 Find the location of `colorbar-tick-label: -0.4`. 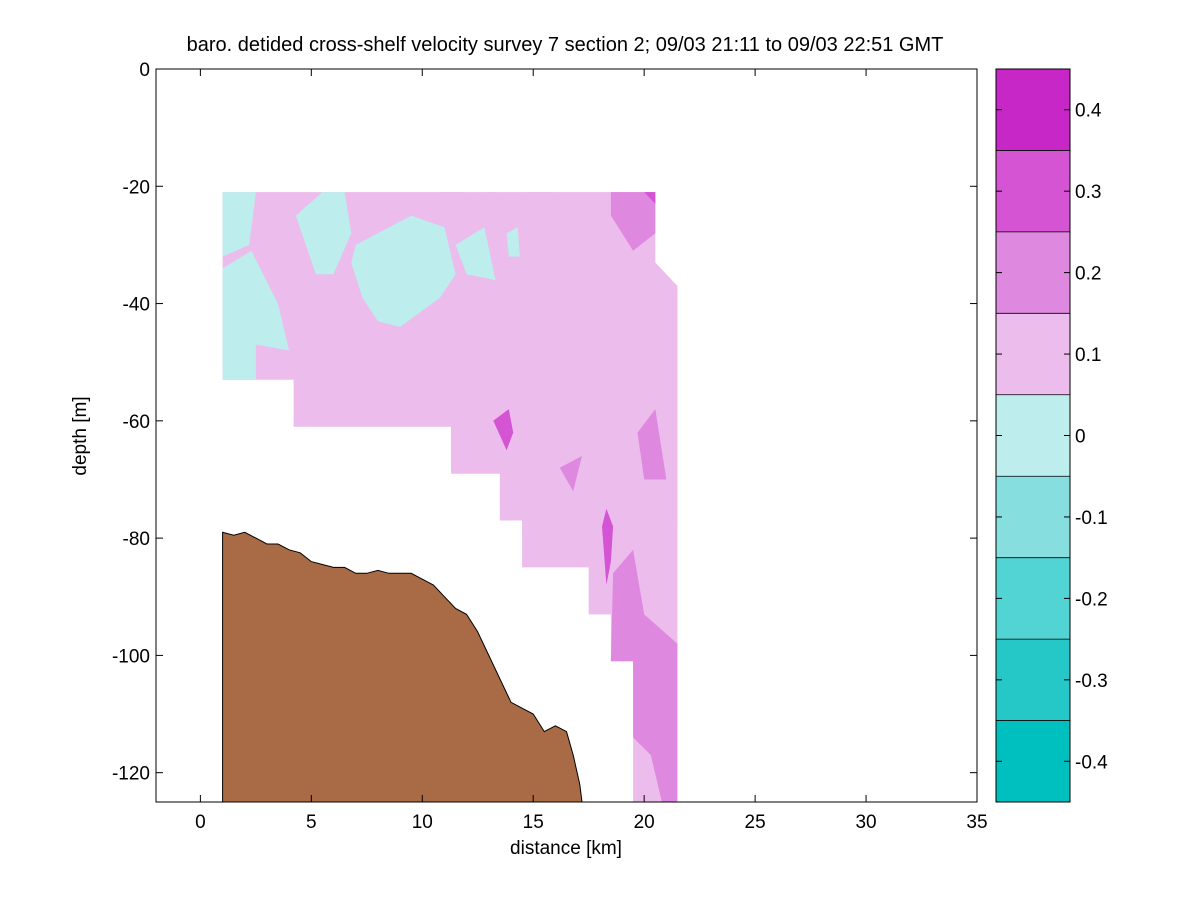

colorbar-tick-label: -0.4 is located at coordinates (1091, 762).